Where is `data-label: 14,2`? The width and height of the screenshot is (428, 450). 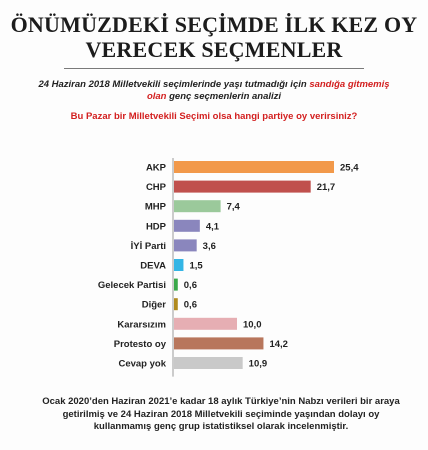 data-label: 14,2 is located at coordinates (278, 344).